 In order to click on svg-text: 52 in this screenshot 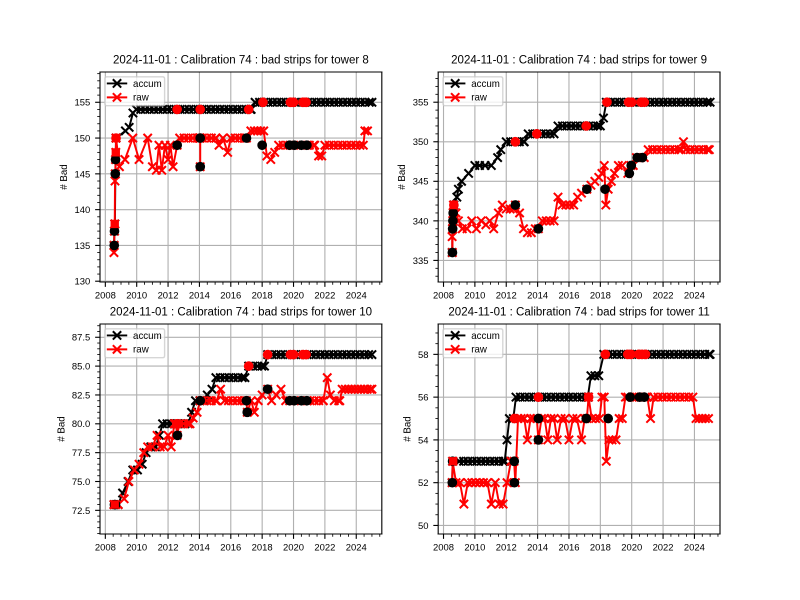, I will do `click(423, 483)`.